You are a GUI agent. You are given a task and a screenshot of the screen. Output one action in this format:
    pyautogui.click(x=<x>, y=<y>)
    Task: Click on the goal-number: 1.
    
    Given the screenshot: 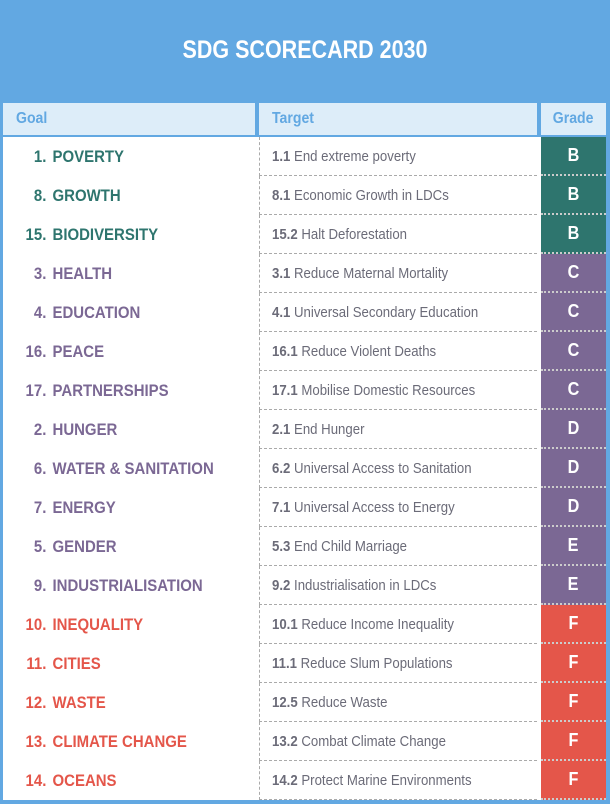 What is the action you would take?
    pyautogui.click(x=40, y=156)
    